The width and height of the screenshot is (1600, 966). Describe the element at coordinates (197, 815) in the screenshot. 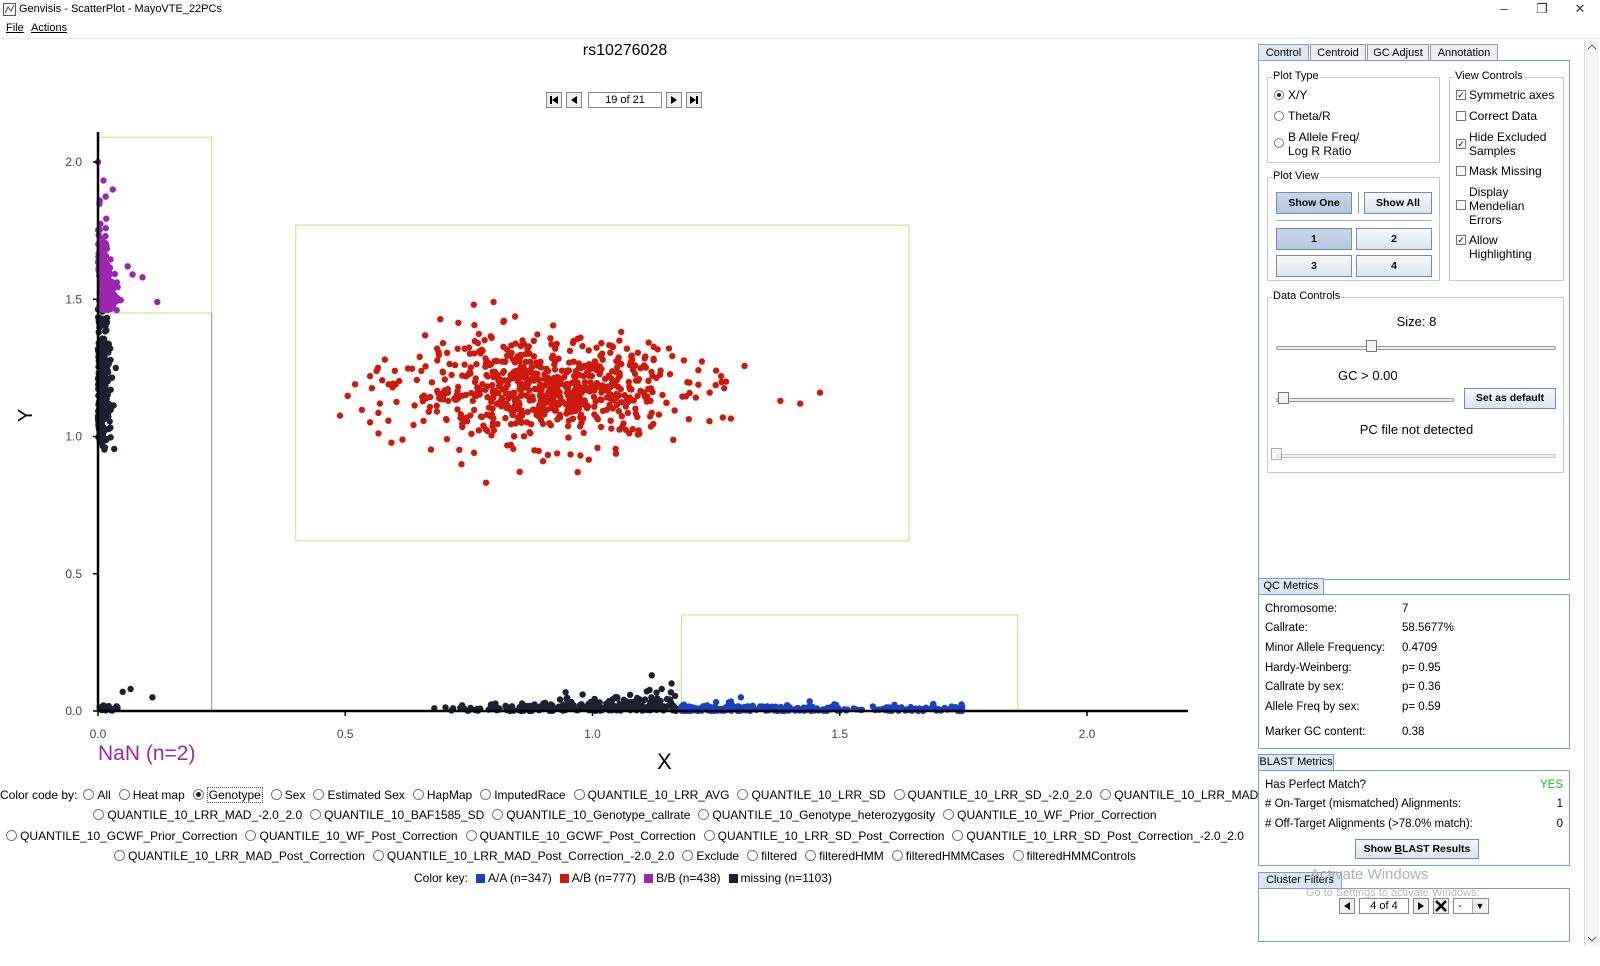

I see `color-code-option: QUANTILE_10_LRR_MAD_-2.0_2.0` at that location.